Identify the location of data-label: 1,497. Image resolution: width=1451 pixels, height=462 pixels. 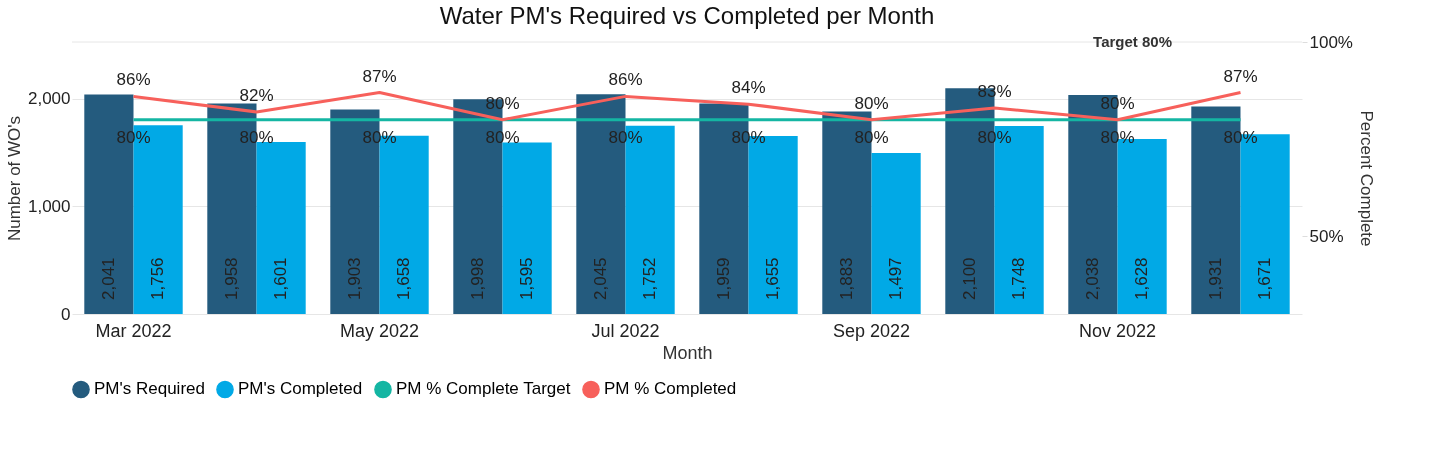
(896, 278).